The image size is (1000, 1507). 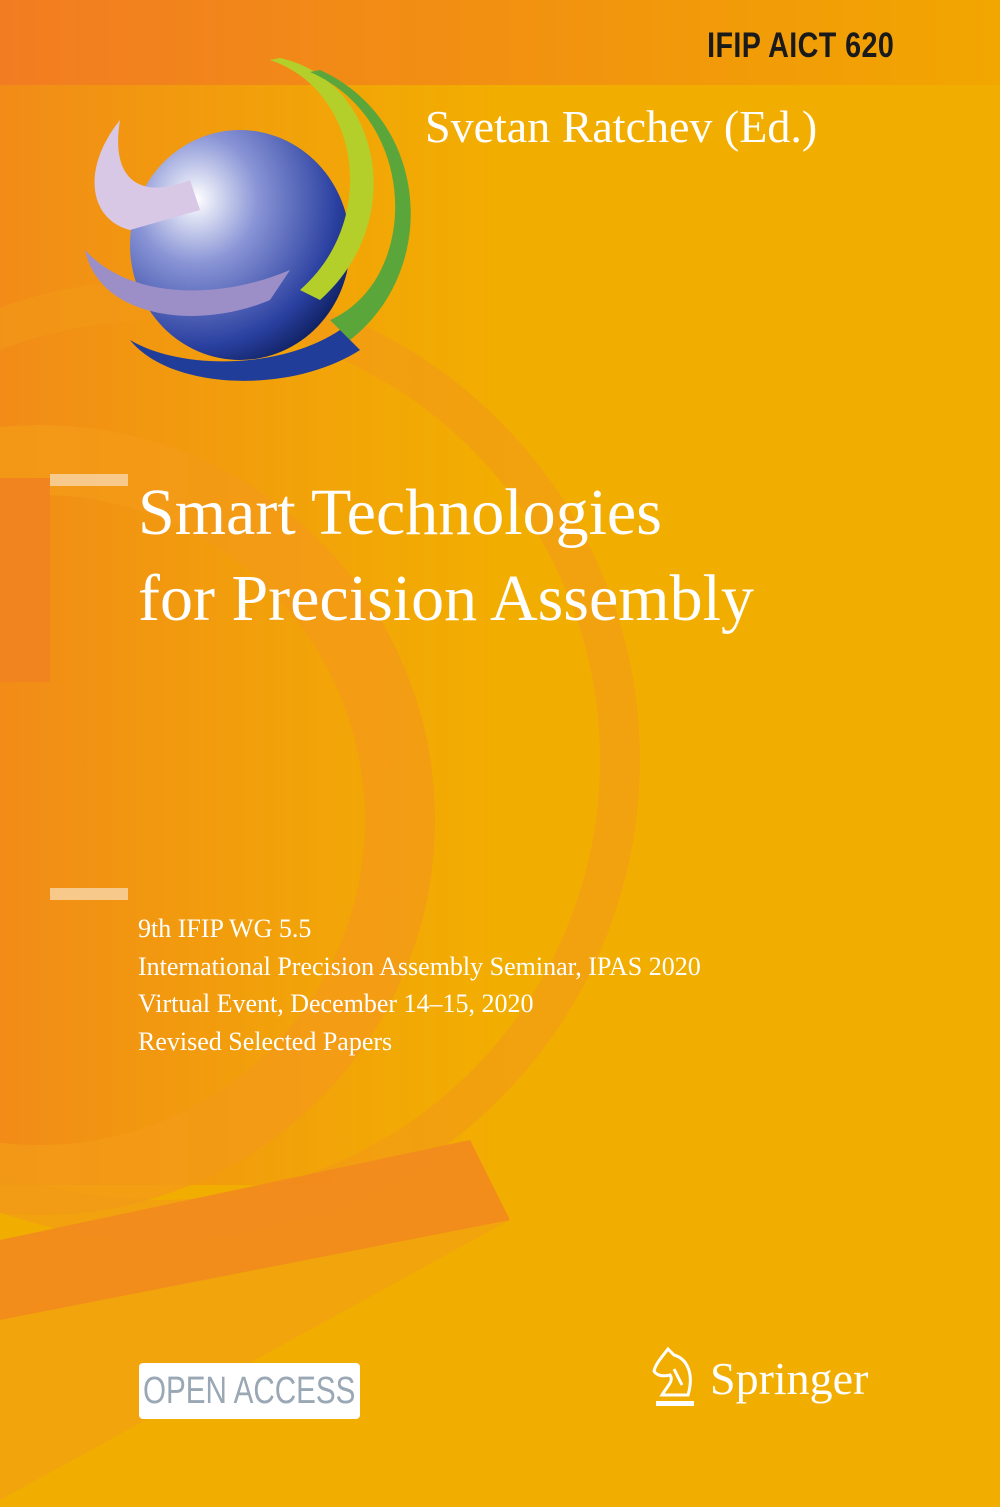 I want to click on open-access-label: OPEN ACCESS, so click(x=249, y=1390).